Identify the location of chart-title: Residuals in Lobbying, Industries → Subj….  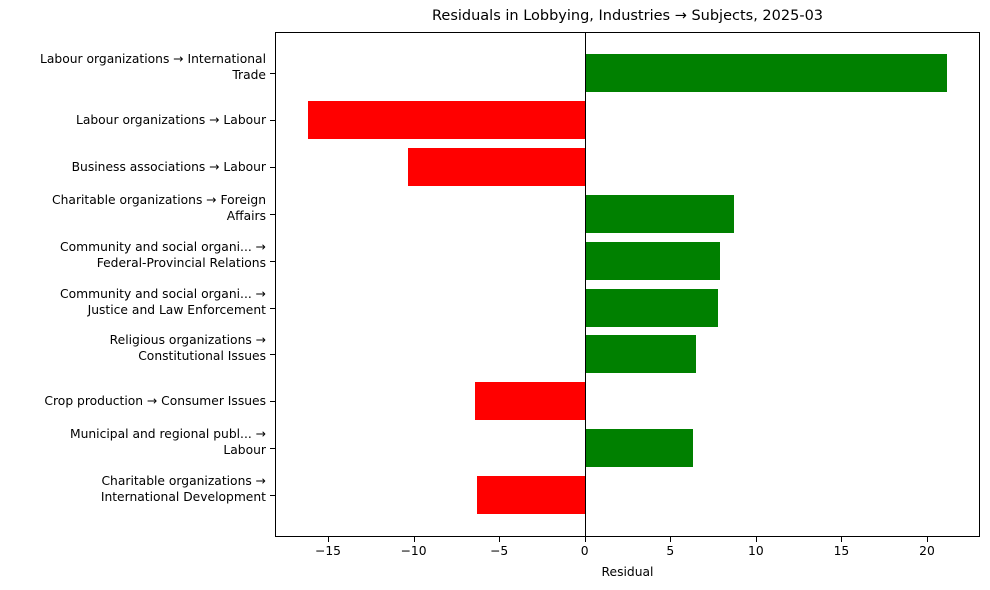
(627, 16).